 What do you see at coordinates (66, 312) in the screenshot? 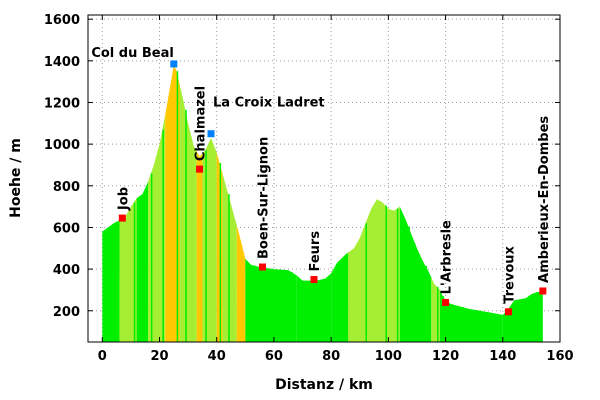
I see `y-tick-label: 200` at bounding box center [66, 312].